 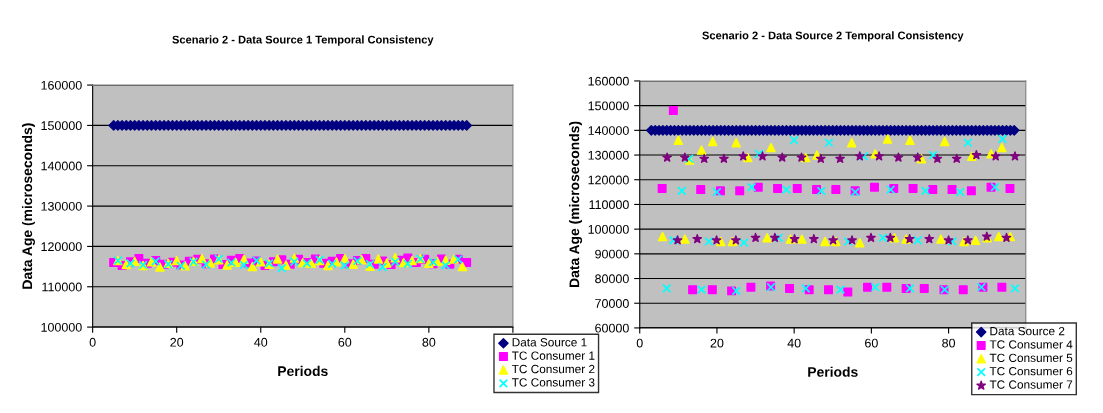 What do you see at coordinates (549, 342) in the screenshot?
I see `legend-label: Data Source 1` at bounding box center [549, 342].